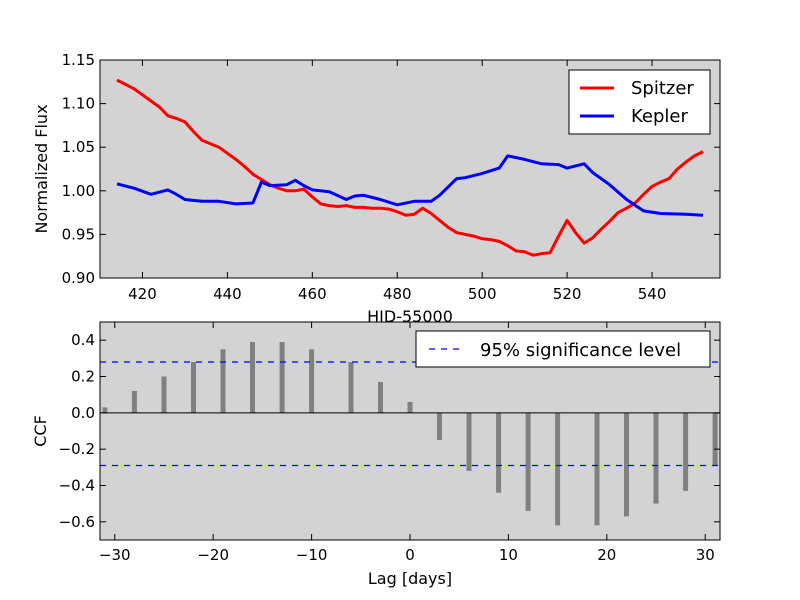  I want to click on bottom-ytick-label: 0.2, so click(83, 377).